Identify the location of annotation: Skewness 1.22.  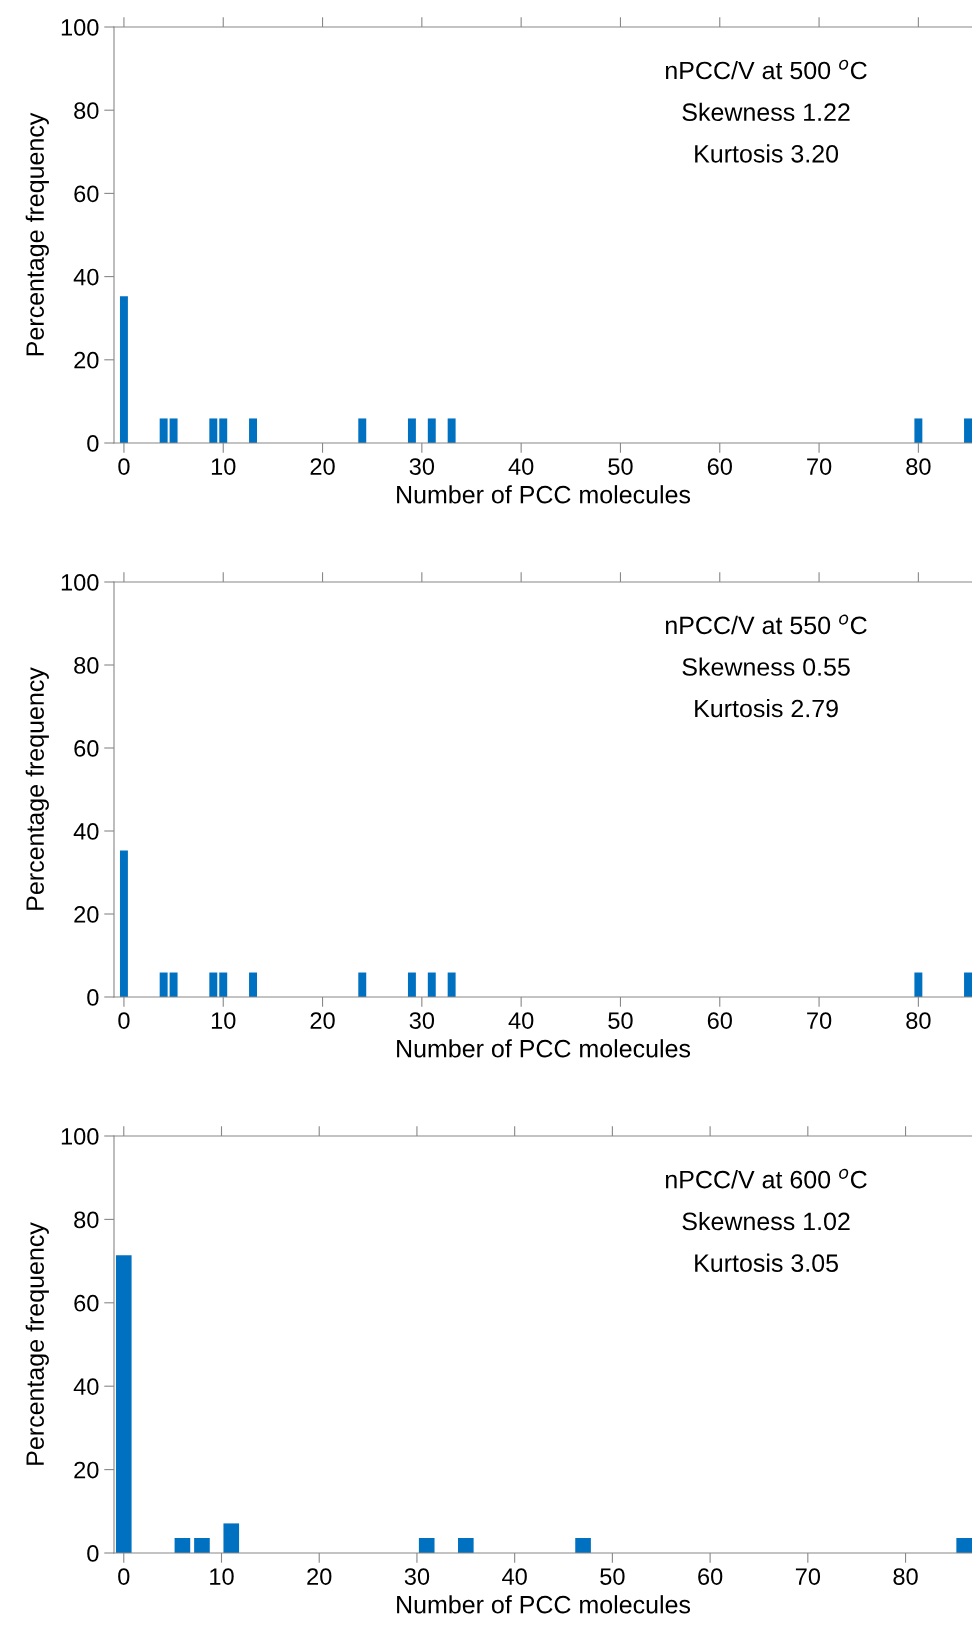
(766, 112).